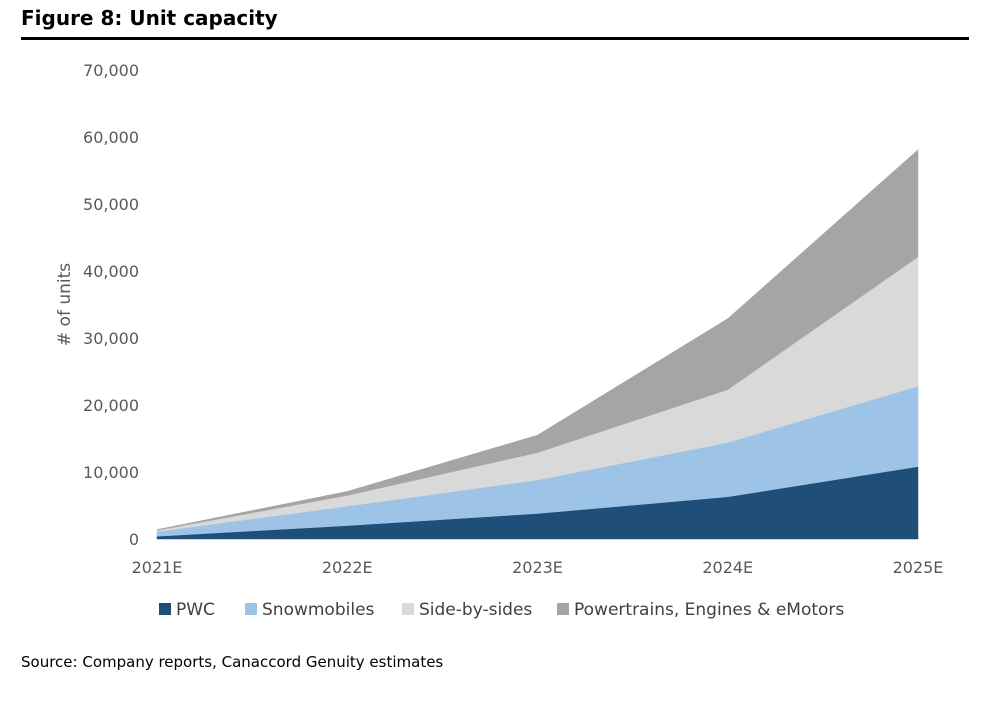  I want to click on y-tick-label: 20,000, so click(111, 405).